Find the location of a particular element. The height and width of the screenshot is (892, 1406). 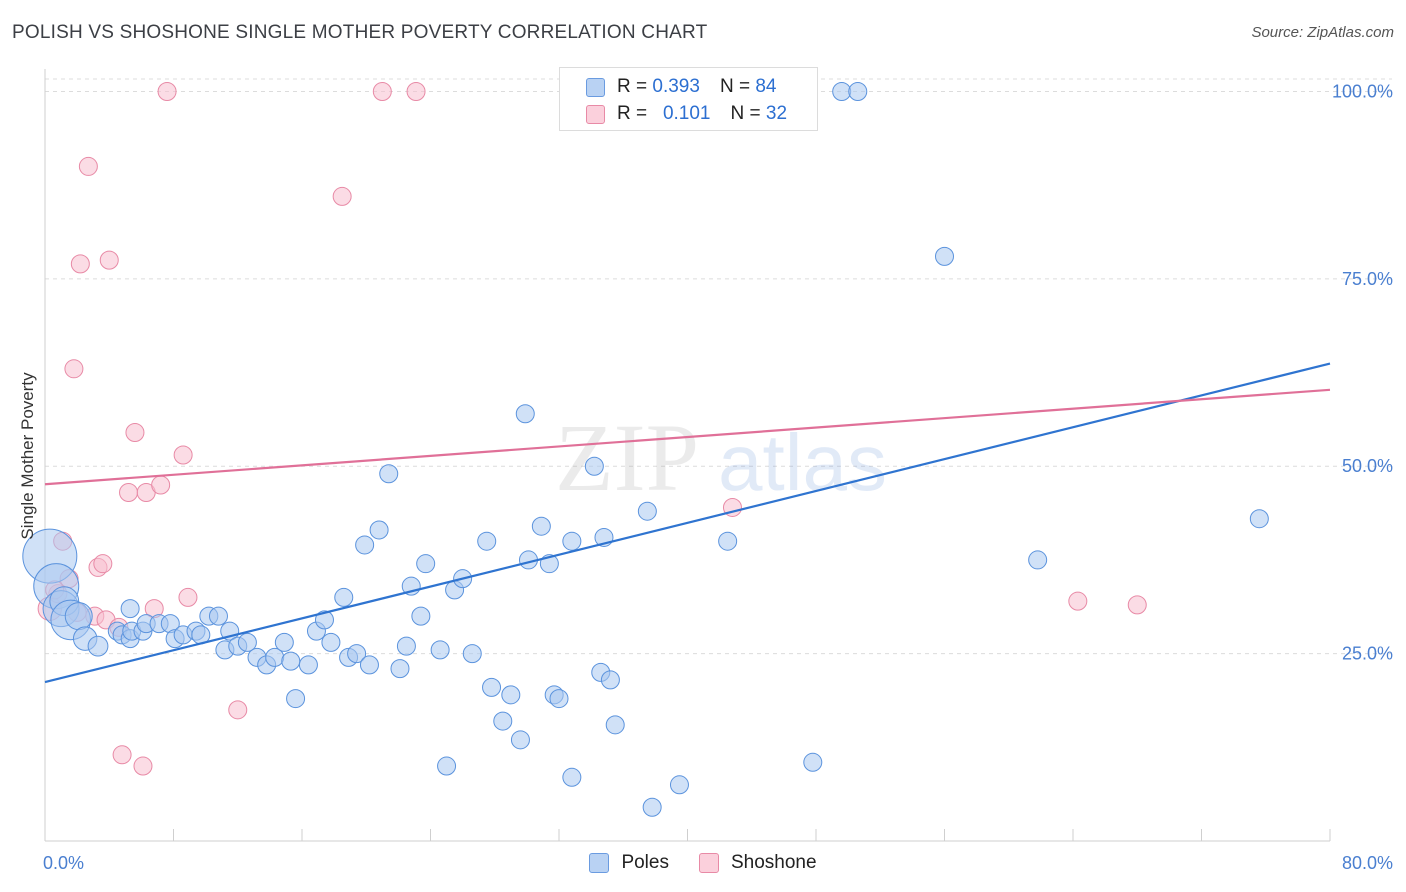

poles-legend-swatch is located at coordinates (599, 863).